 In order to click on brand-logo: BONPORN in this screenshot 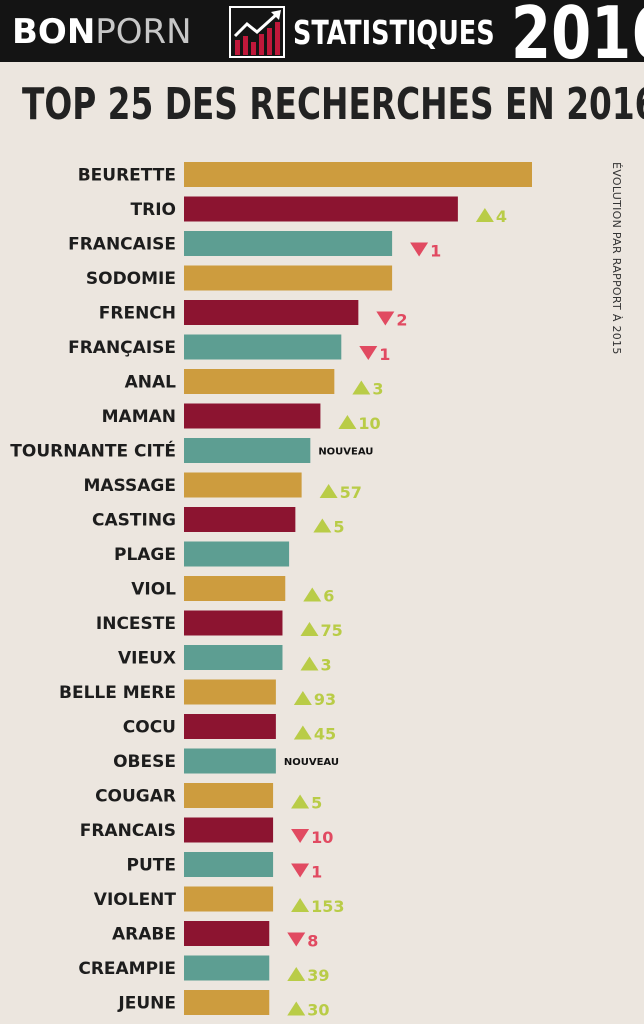, I will do `click(102, 32)`.